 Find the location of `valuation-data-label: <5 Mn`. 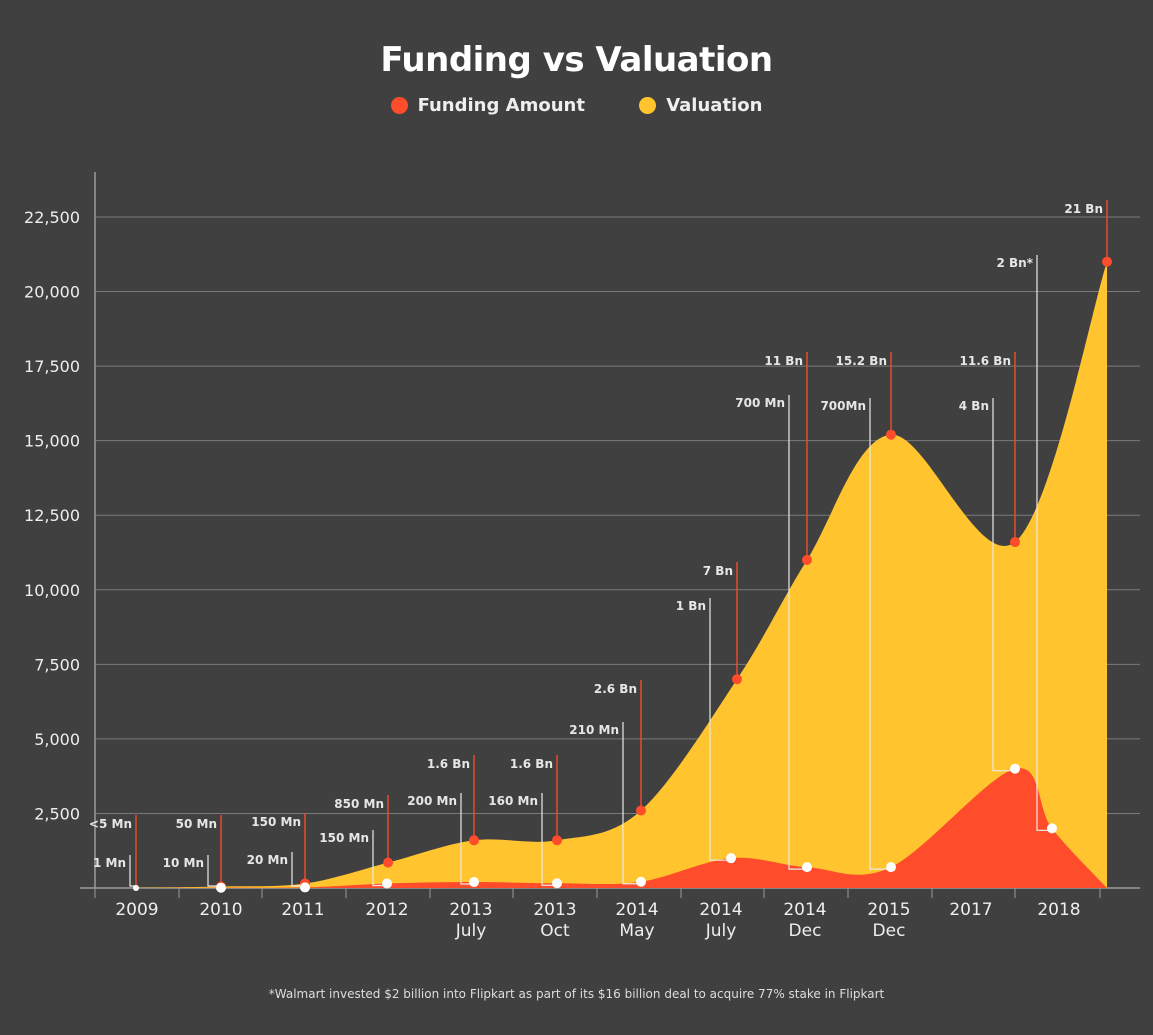

valuation-data-label: <5 Mn is located at coordinates (110, 824).